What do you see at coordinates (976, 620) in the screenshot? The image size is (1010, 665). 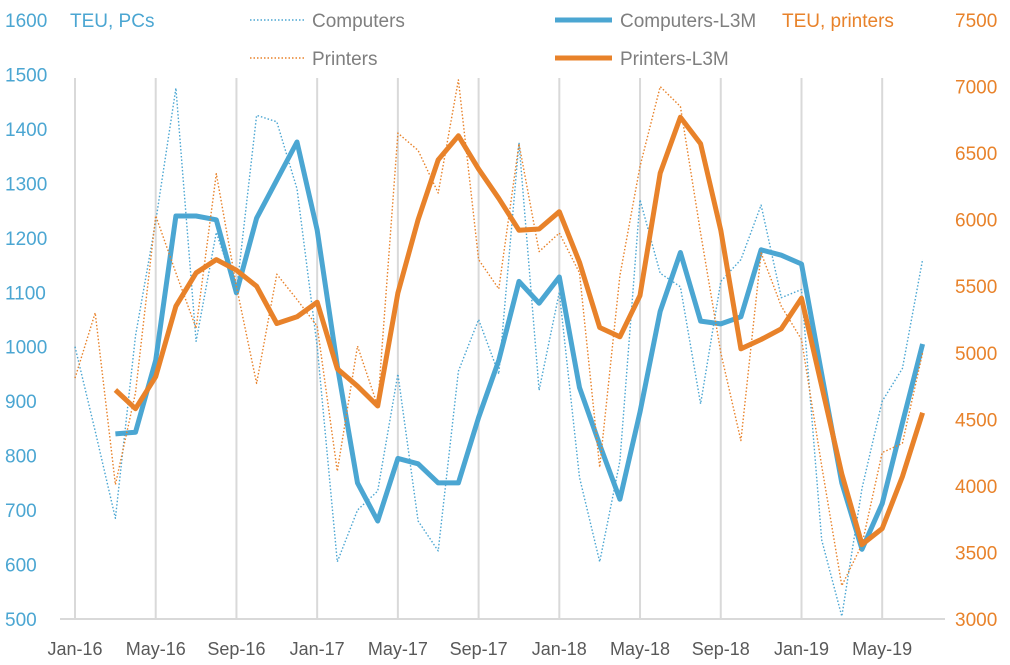 I see `right-y-tick-label: 3000` at bounding box center [976, 620].